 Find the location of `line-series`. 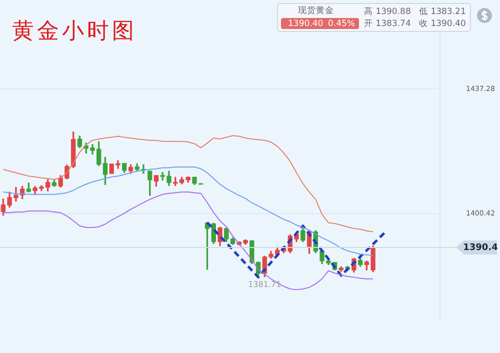

line-series is located at coordinates (297, 249).